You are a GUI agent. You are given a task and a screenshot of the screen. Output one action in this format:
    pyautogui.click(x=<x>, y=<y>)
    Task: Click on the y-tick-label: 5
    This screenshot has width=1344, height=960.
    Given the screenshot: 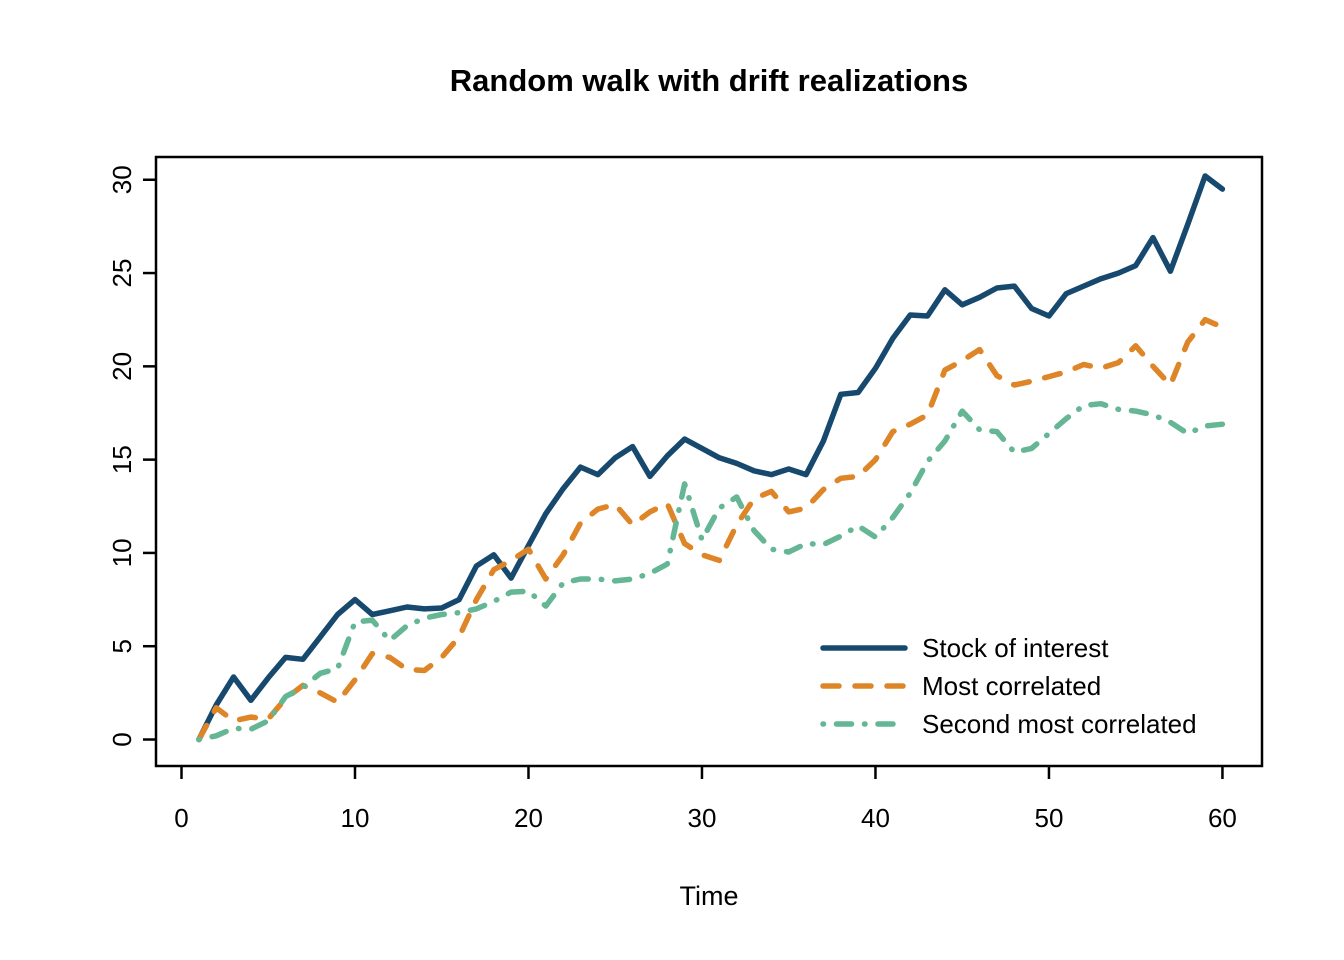 What is the action you would take?
    pyautogui.click(x=122, y=646)
    